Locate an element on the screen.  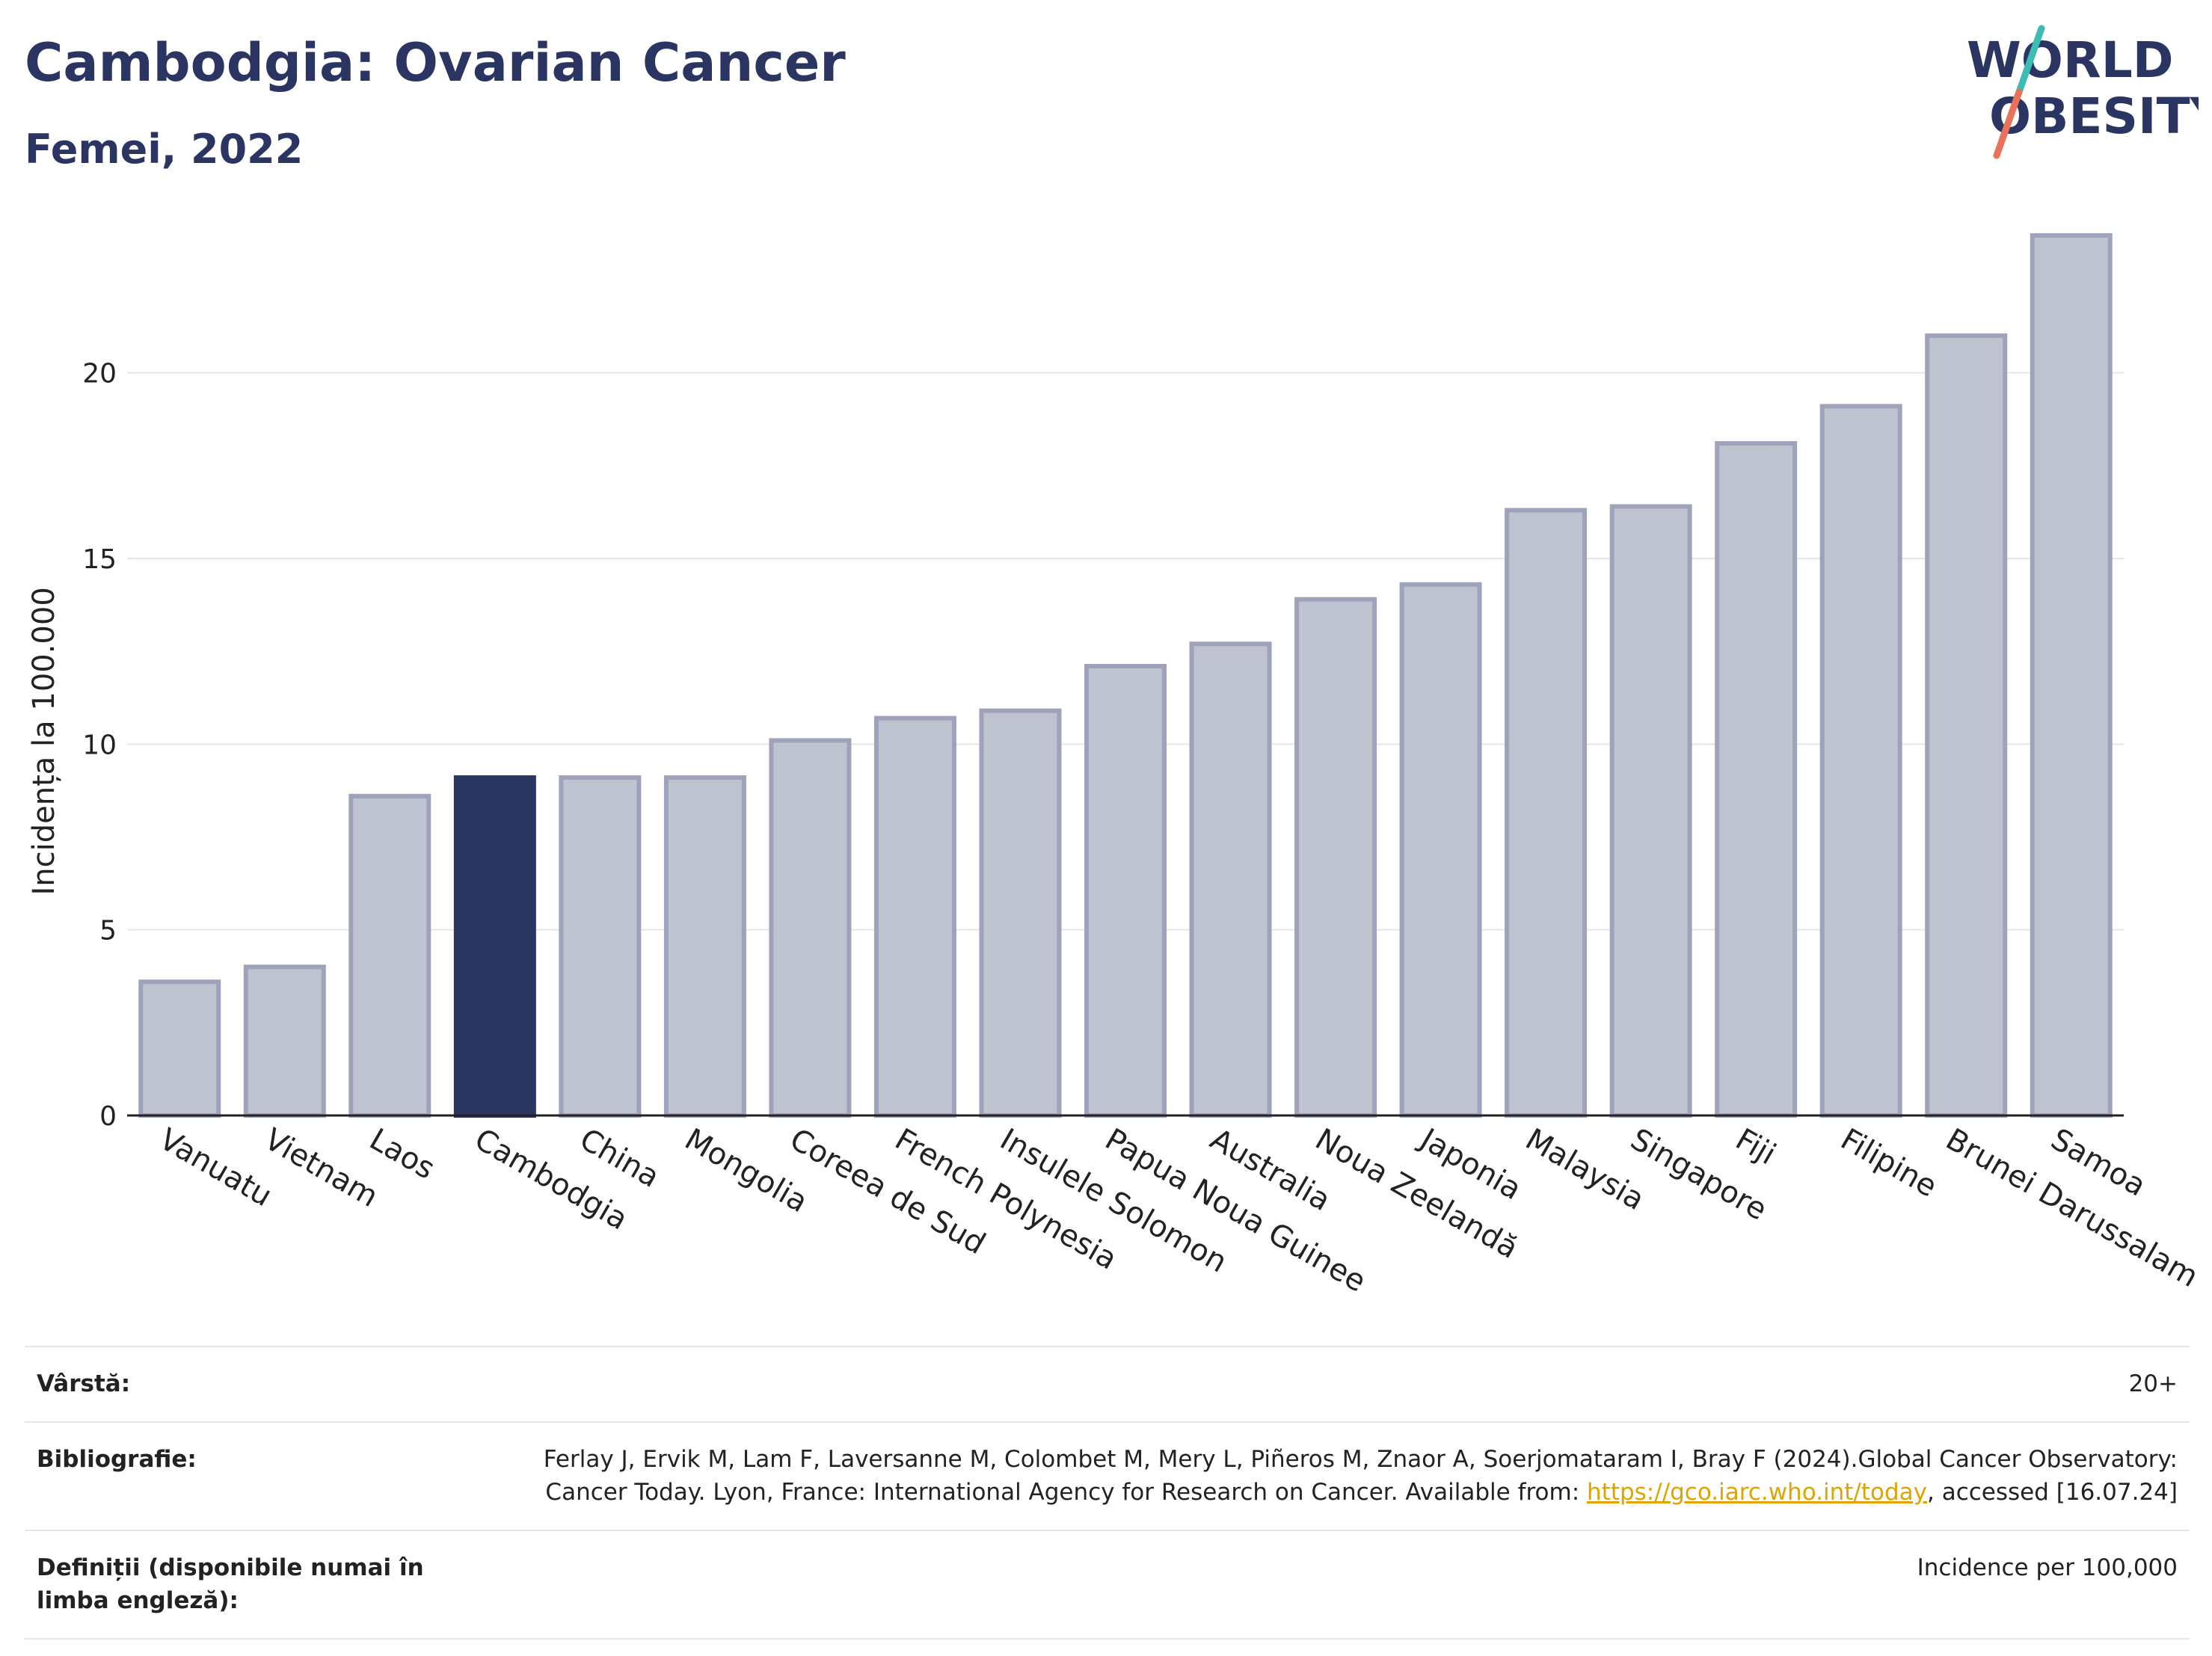
logo-slash-bottom is located at coordinates (2008, 123).